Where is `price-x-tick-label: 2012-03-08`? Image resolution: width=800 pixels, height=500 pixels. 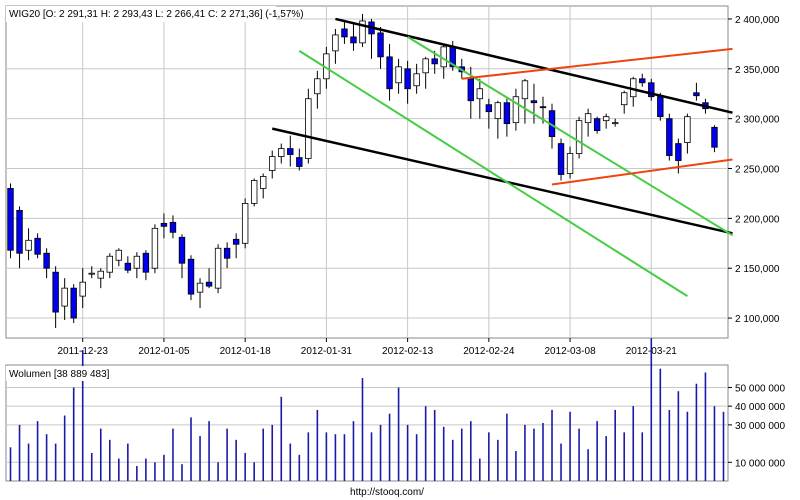
price-x-tick-label: 2012-03-08 is located at coordinates (570, 351).